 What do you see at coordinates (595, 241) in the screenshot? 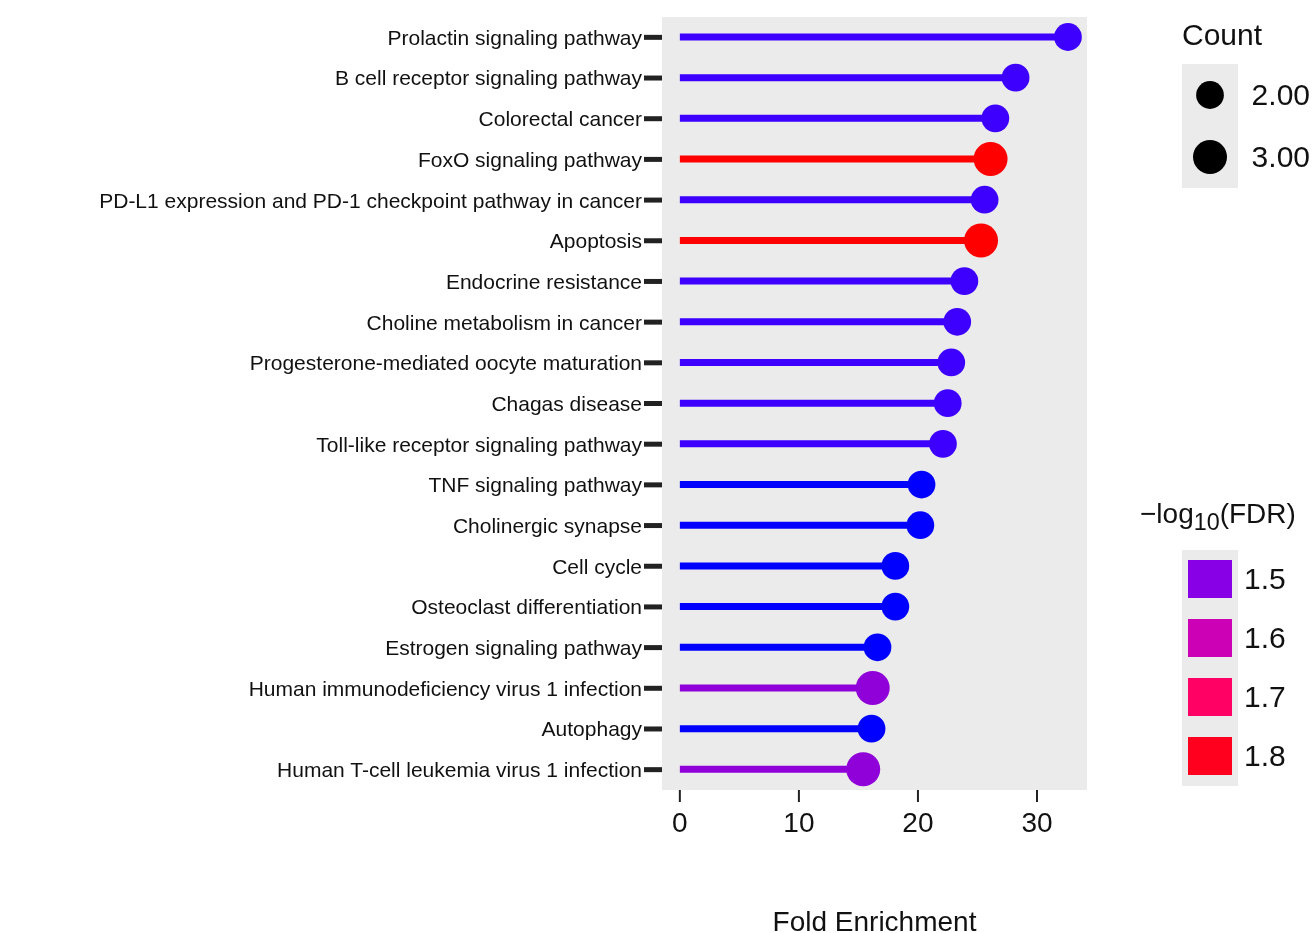
I see `y-tick-label: Apoptosis` at bounding box center [595, 241].